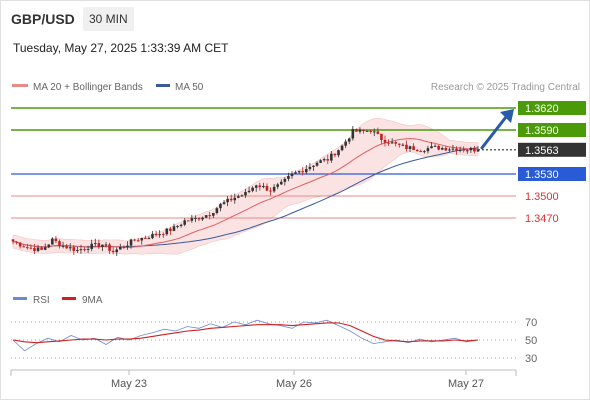 Image resolution: width=590 pixels, height=400 pixels. What do you see at coordinates (189, 87) in the screenshot?
I see `legend-ma50: MA 50` at bounding box center [189, 87].